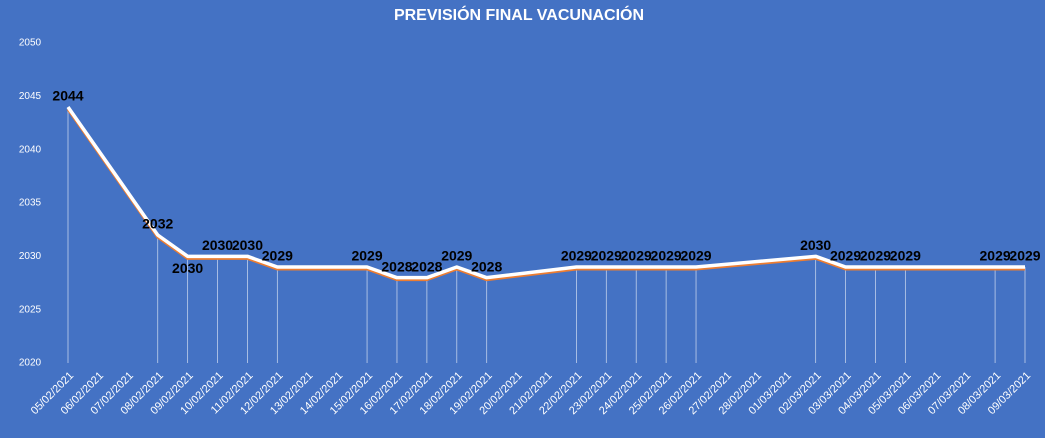 The height and width of the screenshot is (438, 1045). I want to click on data-label: 2044, so click(67, 96).